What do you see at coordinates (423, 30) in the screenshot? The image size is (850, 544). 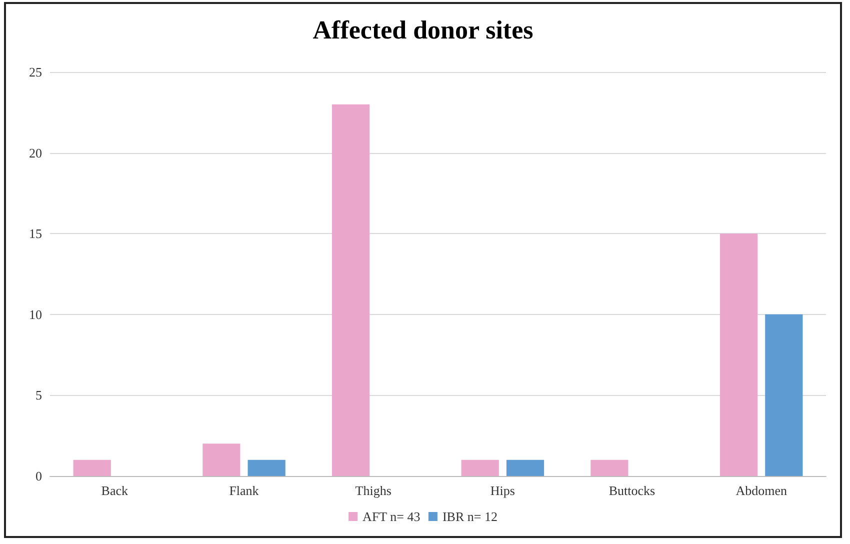 I see `chart-title: Affected donor sites` at bounding box center [423, 30].